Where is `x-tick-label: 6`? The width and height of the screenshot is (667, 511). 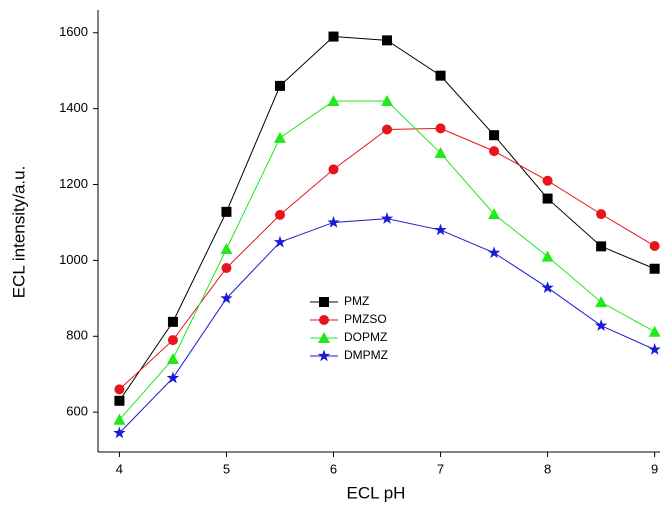 x-tick-label: 6 is located at coordinates (333, 468).